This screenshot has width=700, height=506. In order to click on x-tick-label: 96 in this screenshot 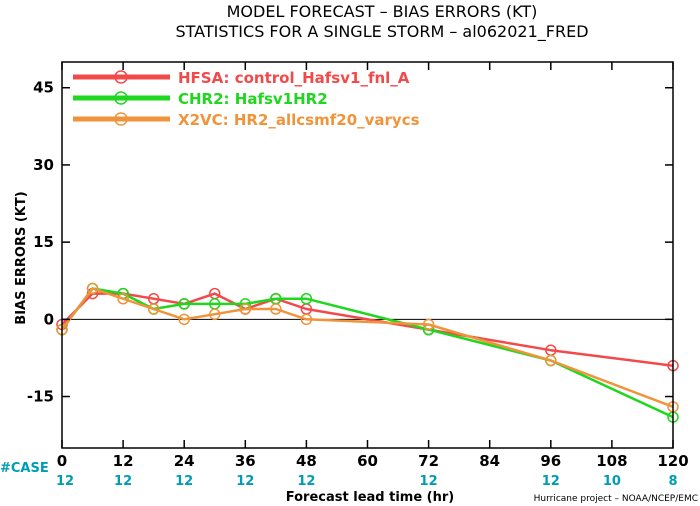, I will do `click(550, 461)`.